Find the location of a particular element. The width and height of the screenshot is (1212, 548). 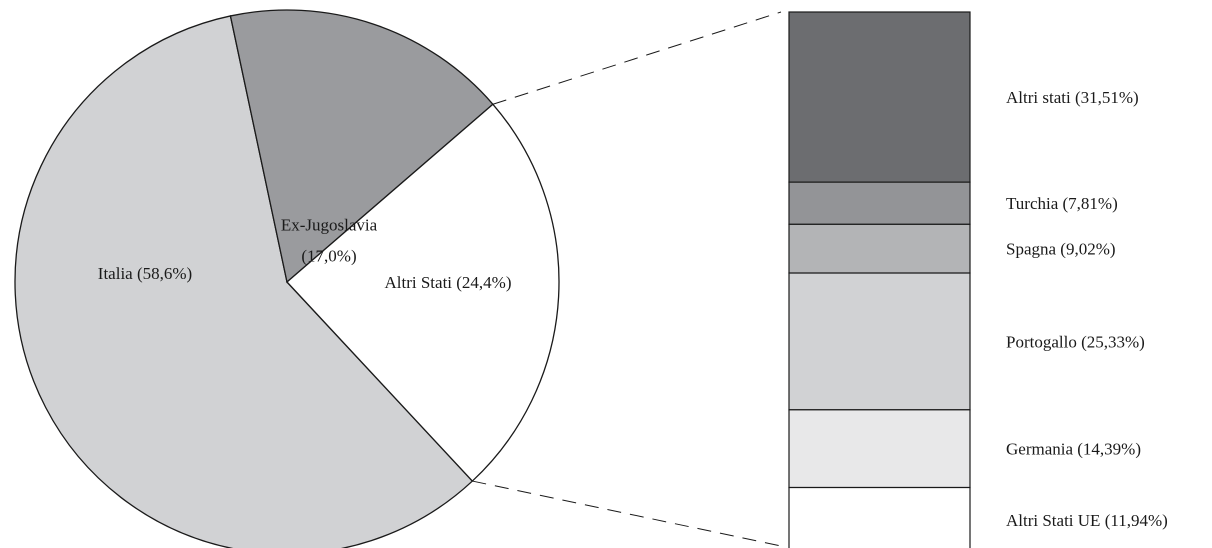

pie-label-altri-stati-24-4: Altri Stati (24,4%) is located at coordinates (447, 282).